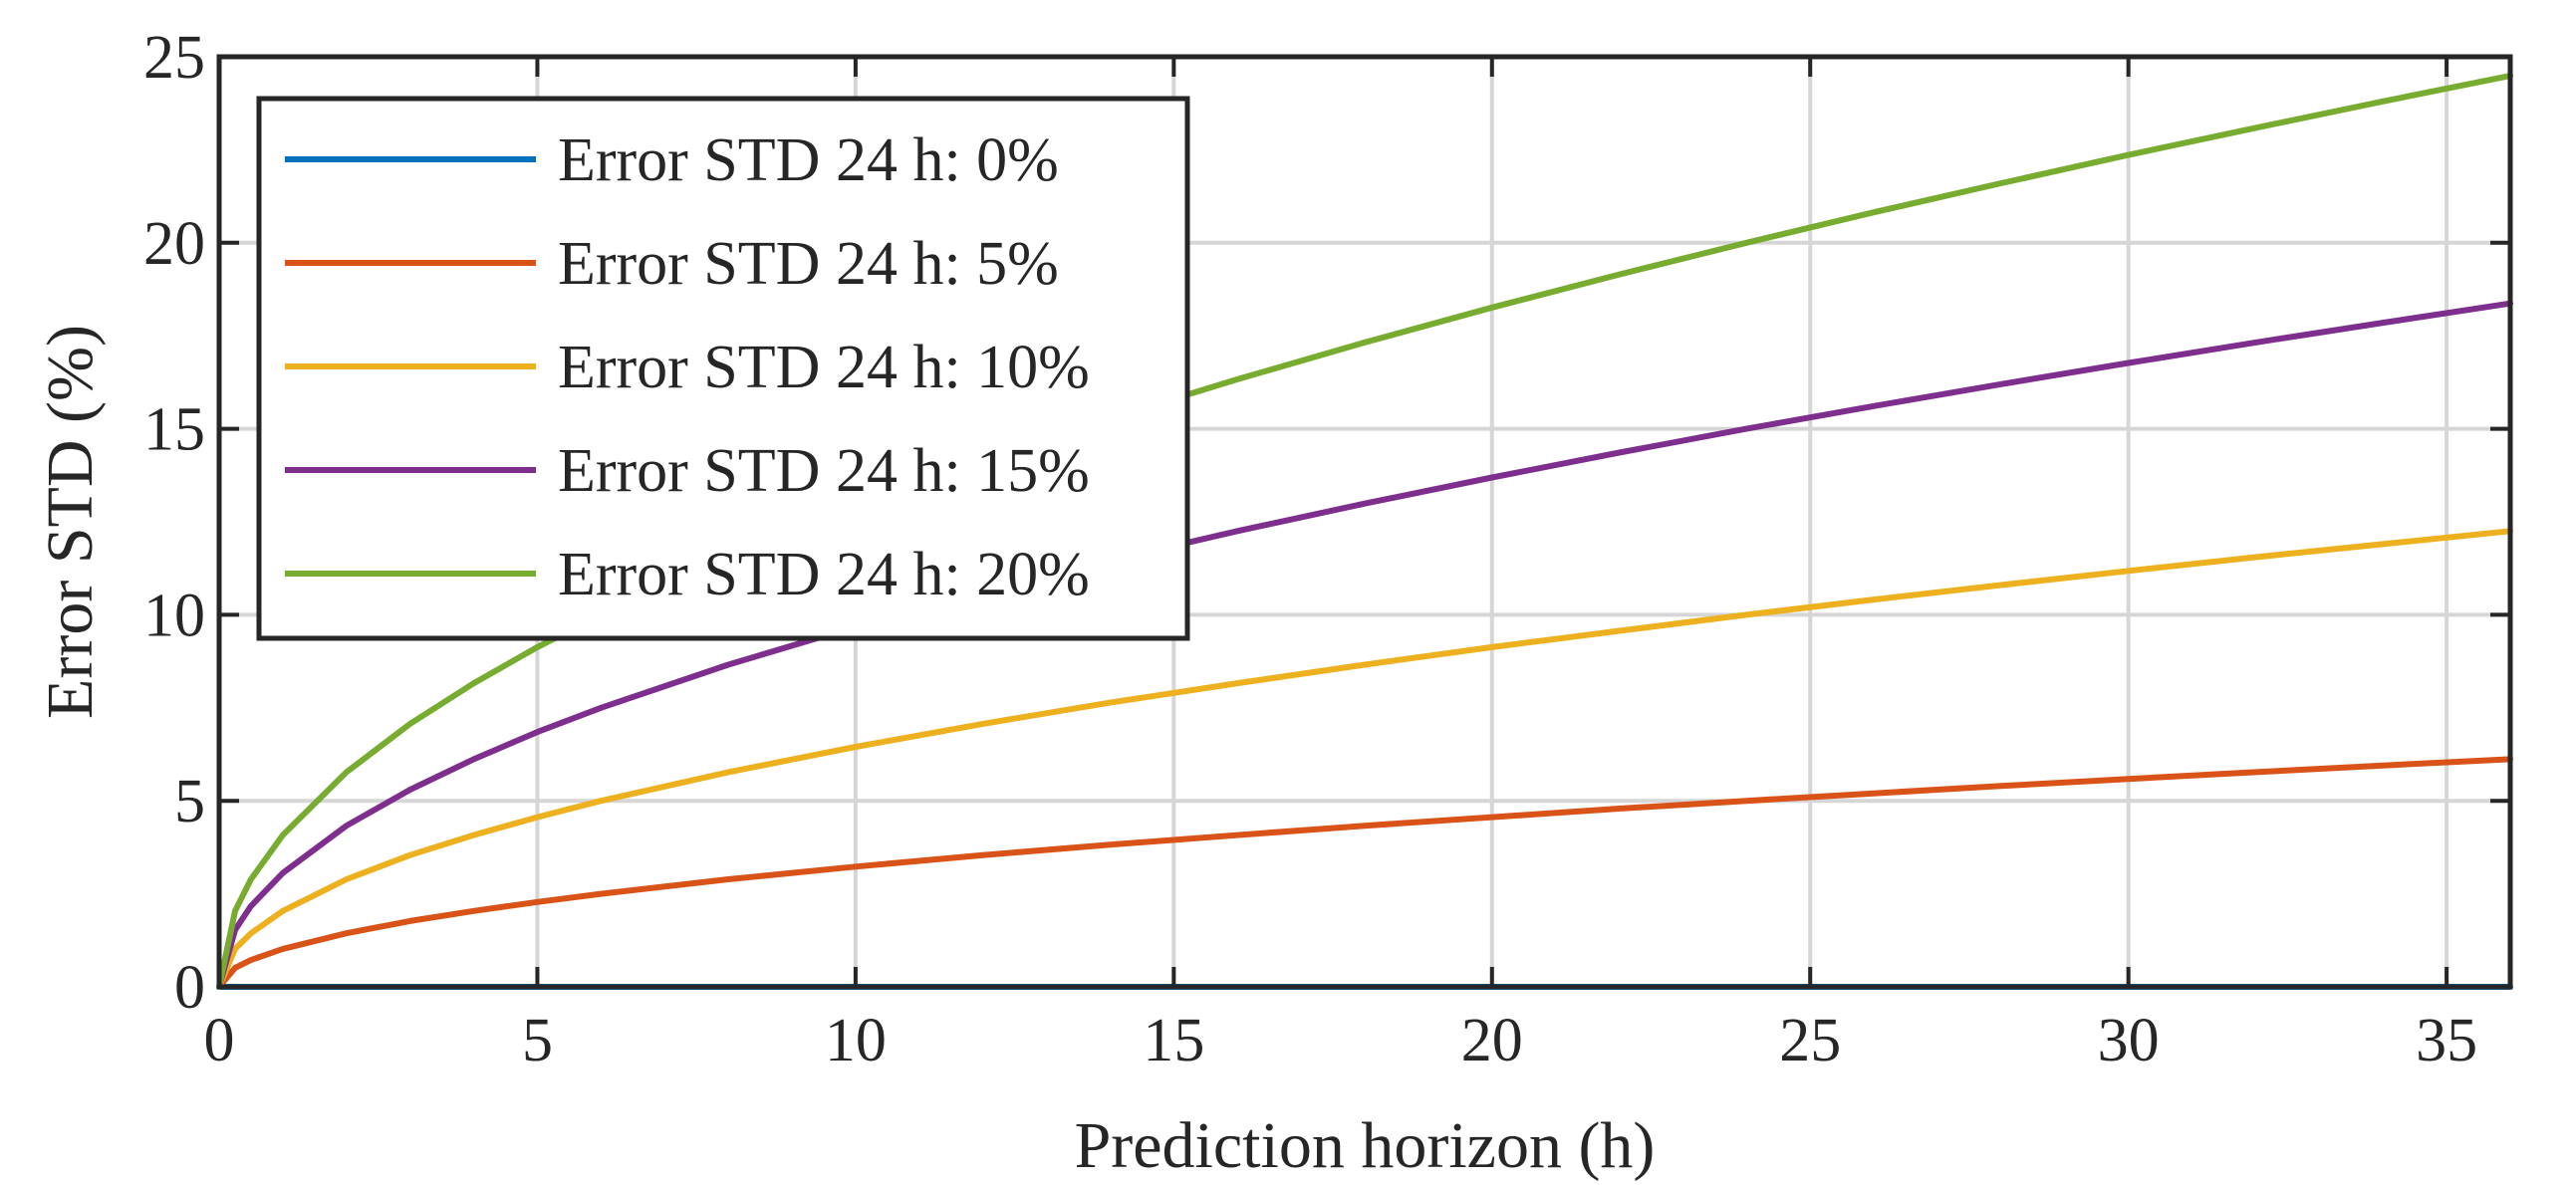 This screenshot has height=1185, width=2576. What do you see at coordinates (189, 801) in the screenshot?
I see `y-tick-label: 5` at bounding box center [189, 801].